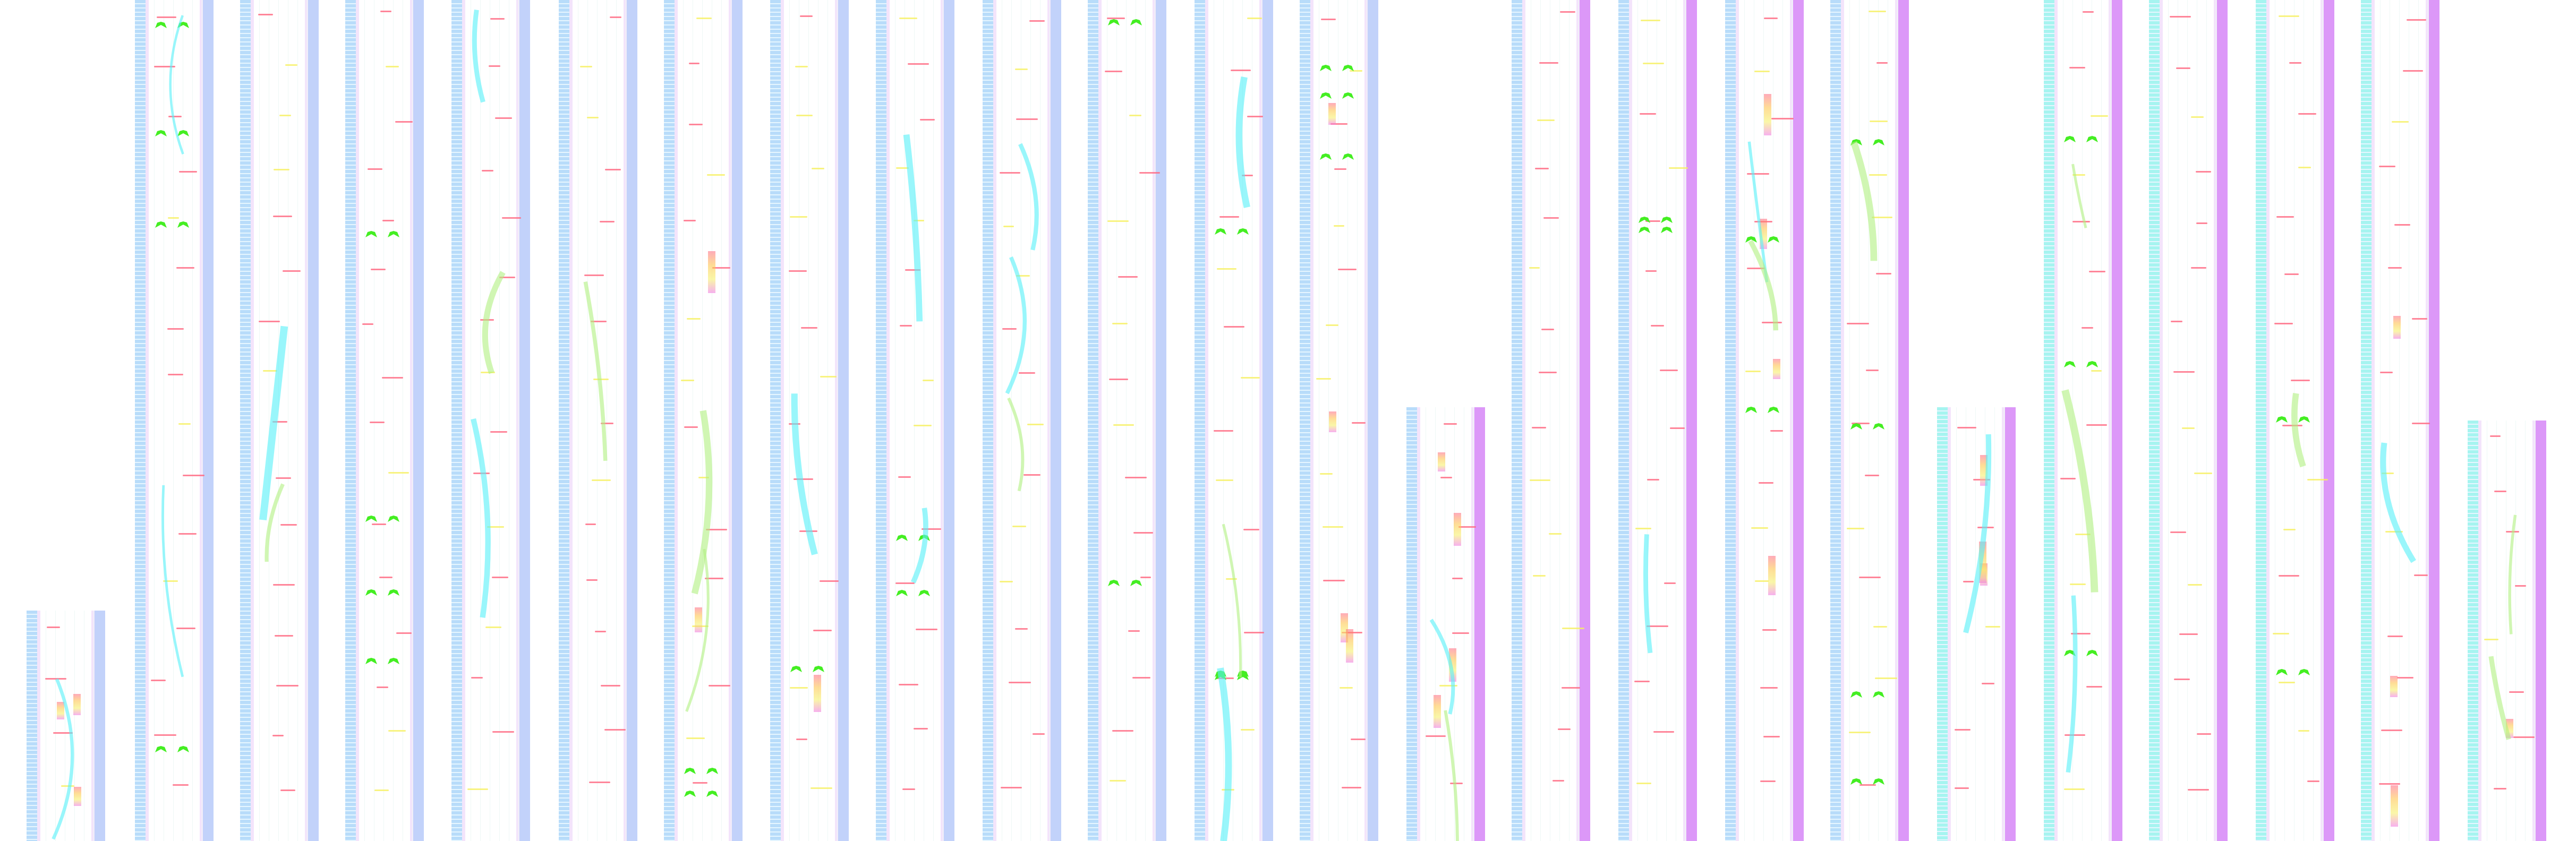 Image resolution: width=2576 pixels, height=841 pixels. I want to click on right-strip, so click(2011, 624).